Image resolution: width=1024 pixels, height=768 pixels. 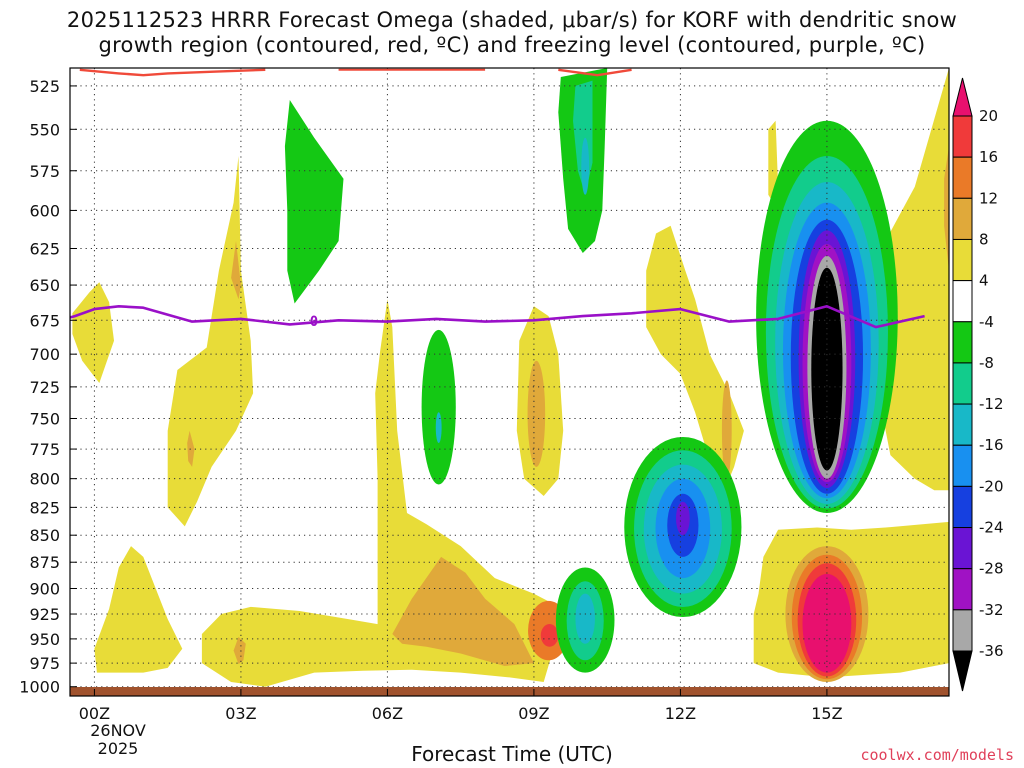 I want to click on colorbar-bottom-arrow, so click(x=962, y=671).